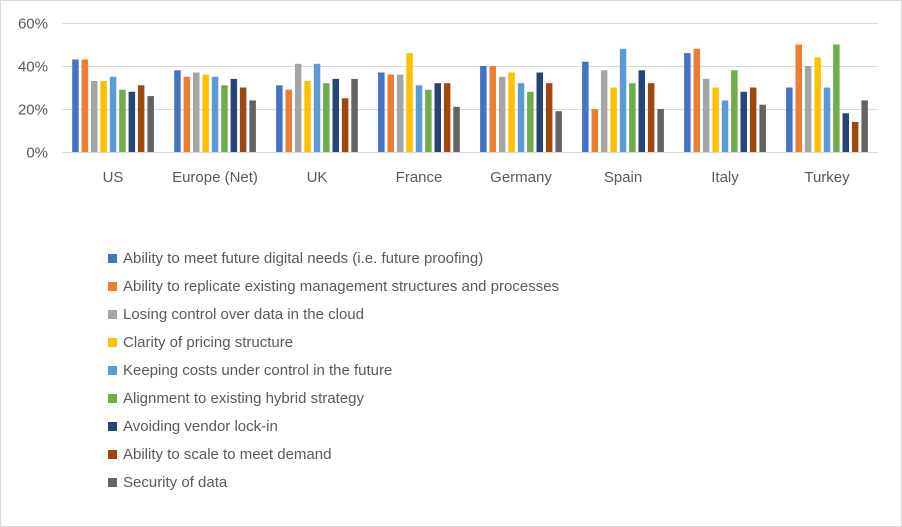 Image resolution: width=902 pixels, height=527 pixels. What do you see at coordinates (623, 177) in the screenshot?
I see `category-label: Spain` at bounding box center [623, 177].